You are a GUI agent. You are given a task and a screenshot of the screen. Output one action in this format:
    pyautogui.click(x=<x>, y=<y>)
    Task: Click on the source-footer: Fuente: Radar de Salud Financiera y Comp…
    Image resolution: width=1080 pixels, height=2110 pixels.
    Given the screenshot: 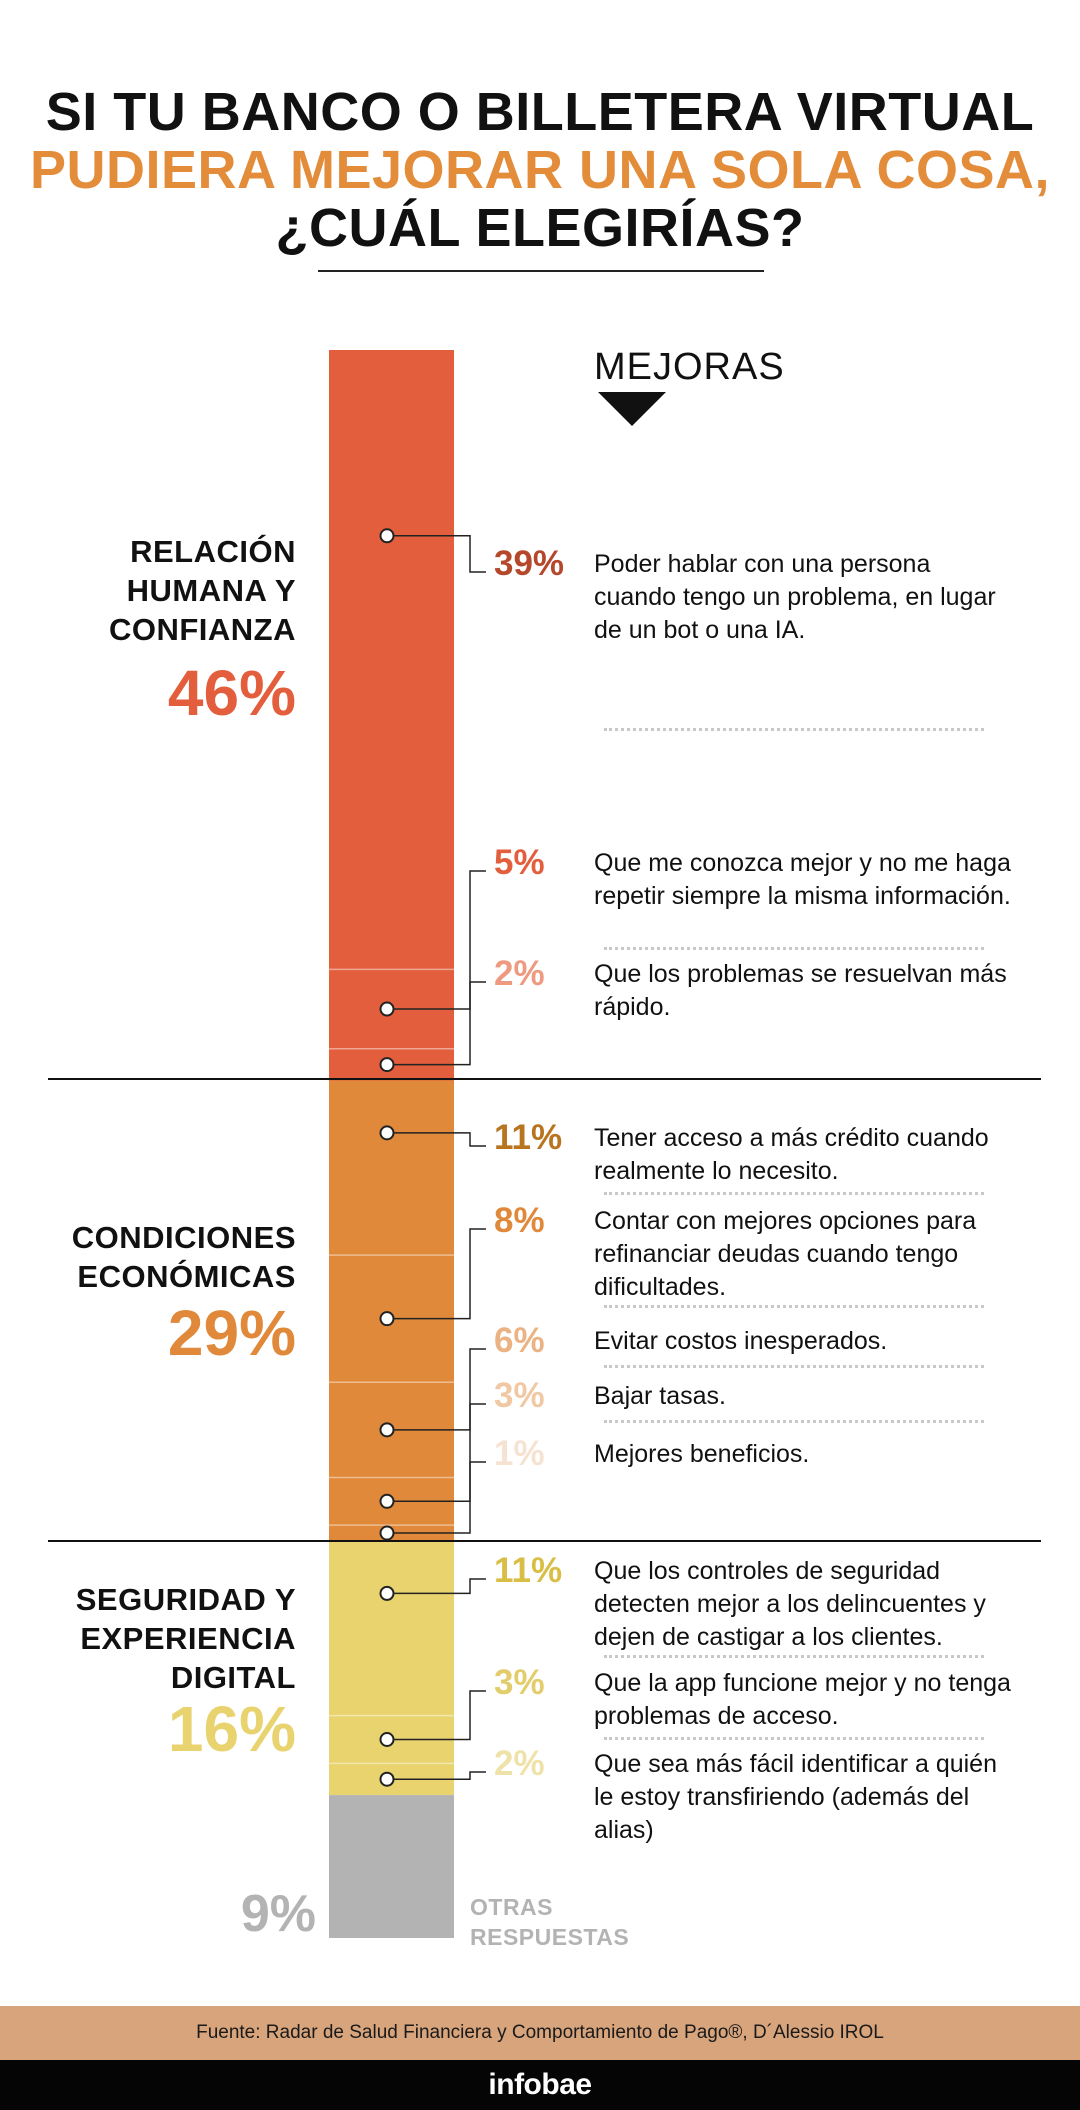 What is the action you would take?
    pyautogui.click(x=540, y=2033)
    